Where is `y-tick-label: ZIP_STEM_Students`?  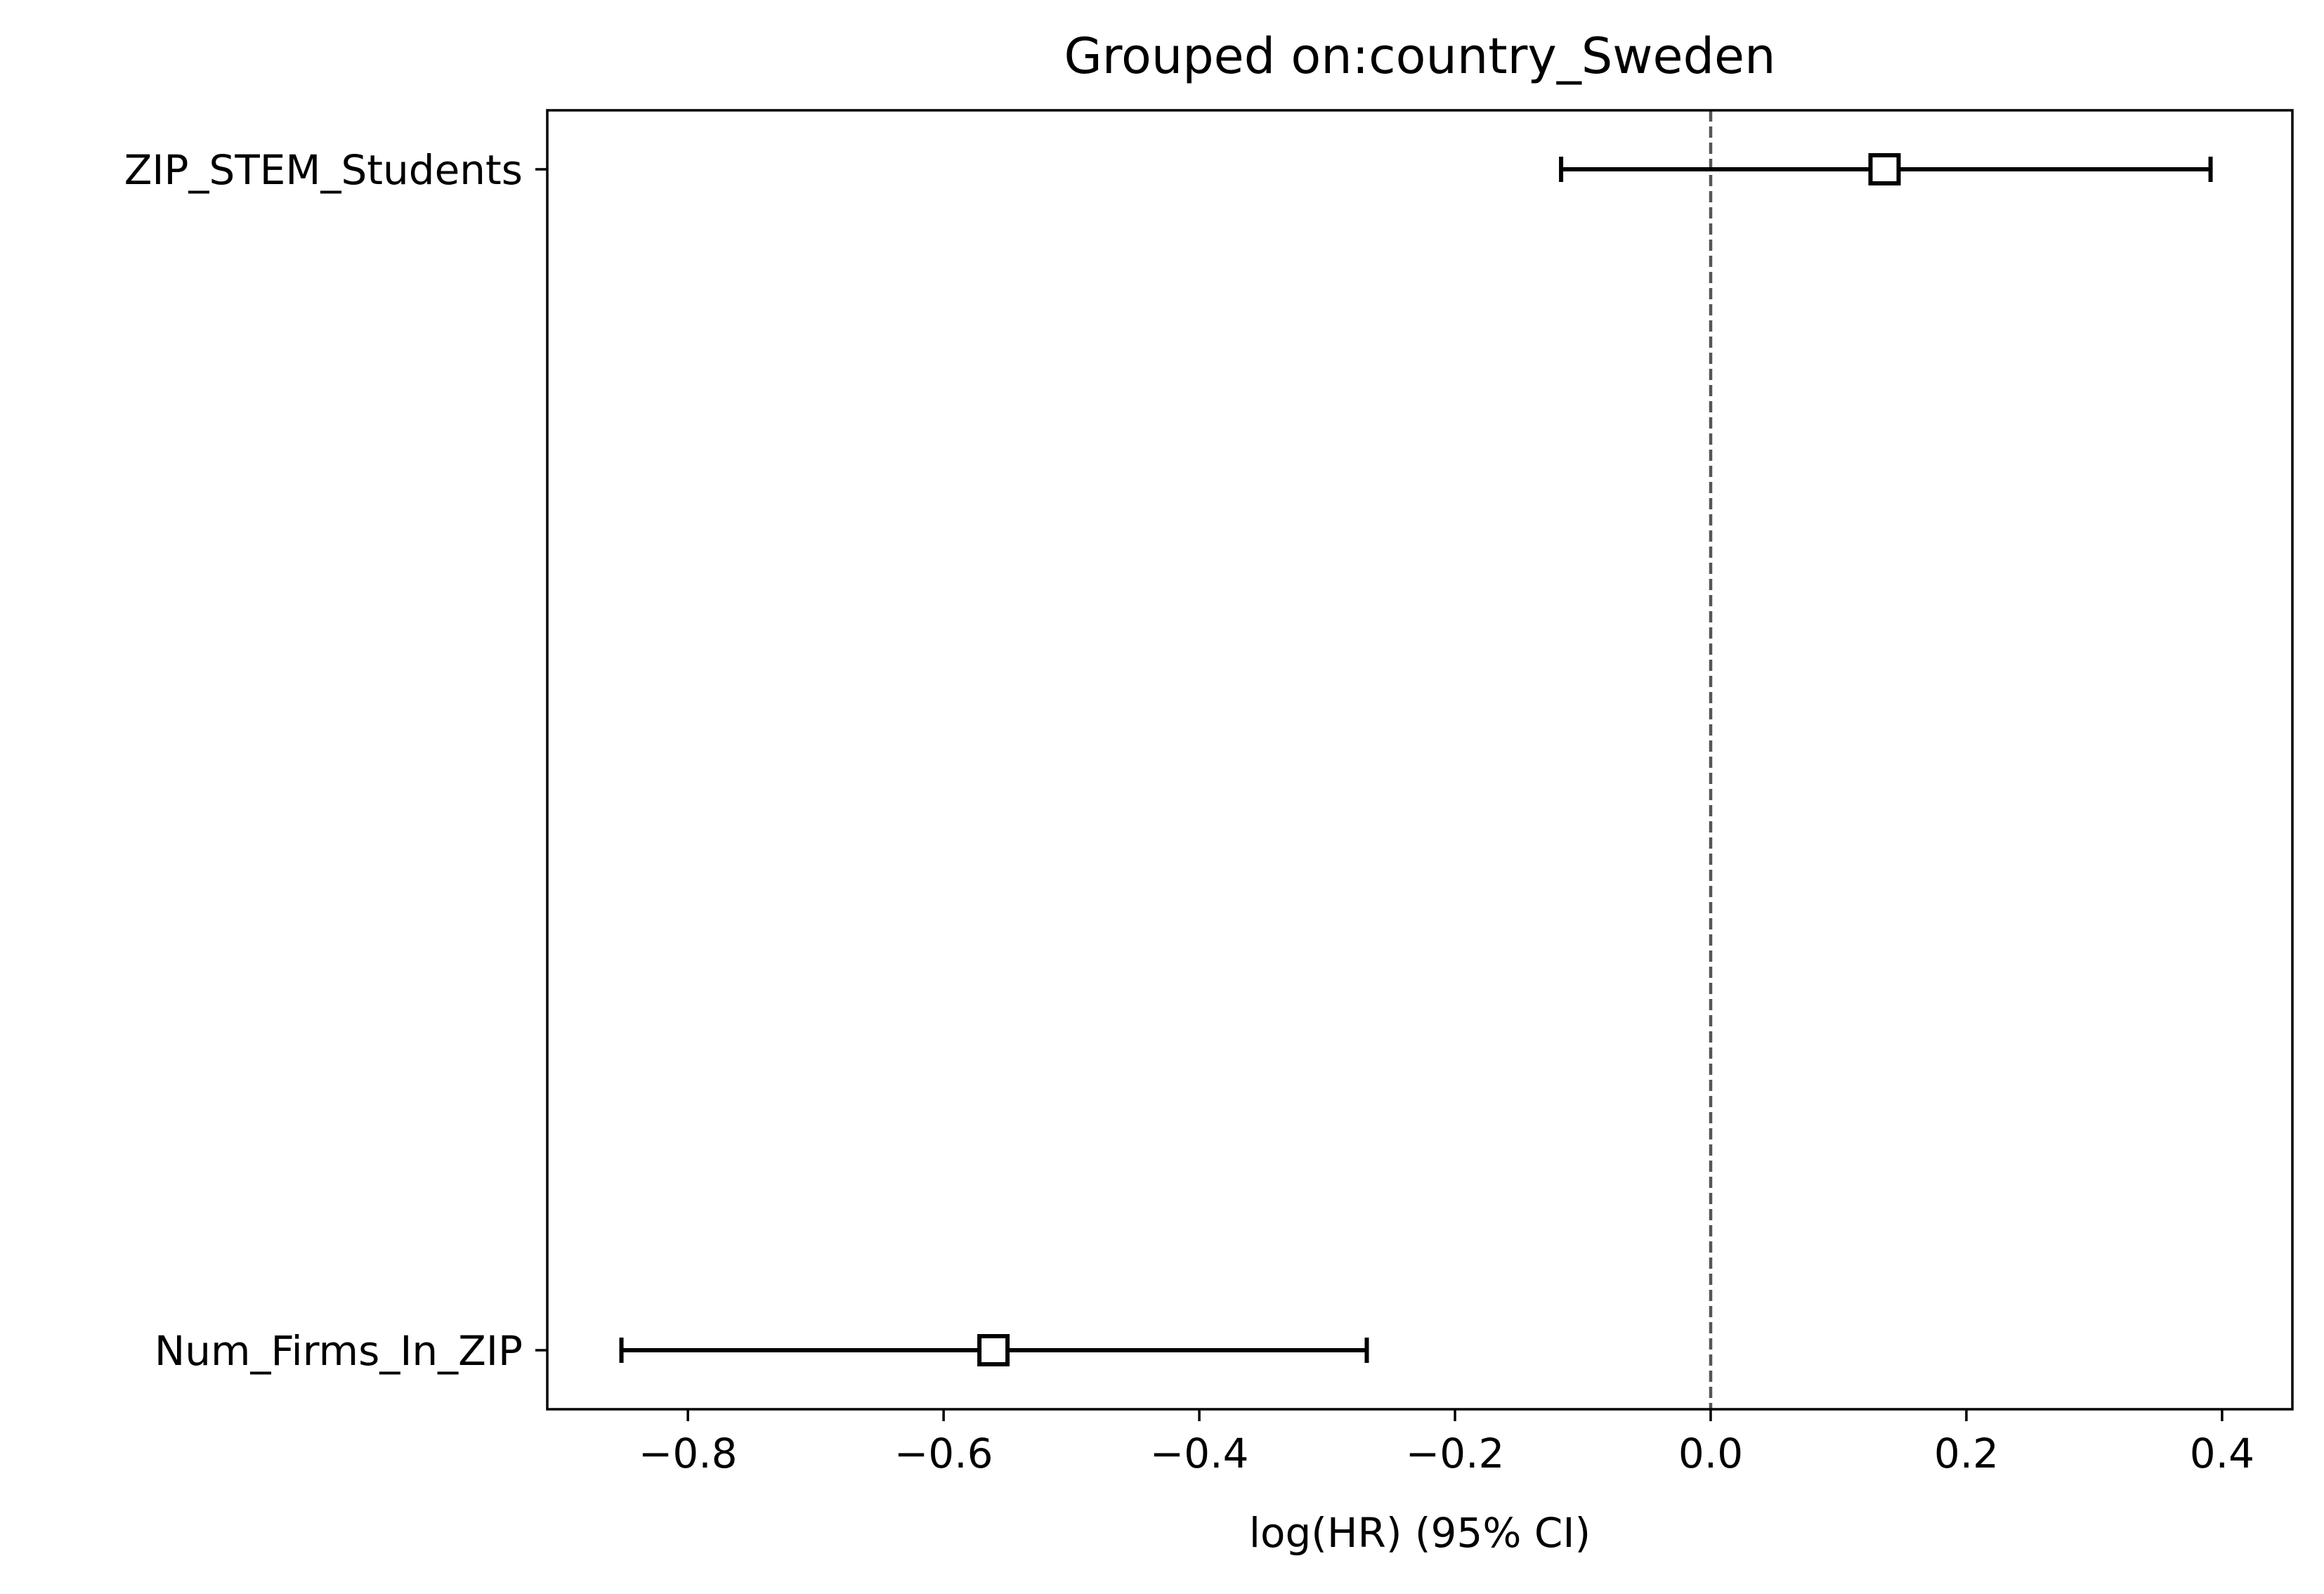
y-tick-label: ZIP_STEM_Students is located at coordinates (323, 170).